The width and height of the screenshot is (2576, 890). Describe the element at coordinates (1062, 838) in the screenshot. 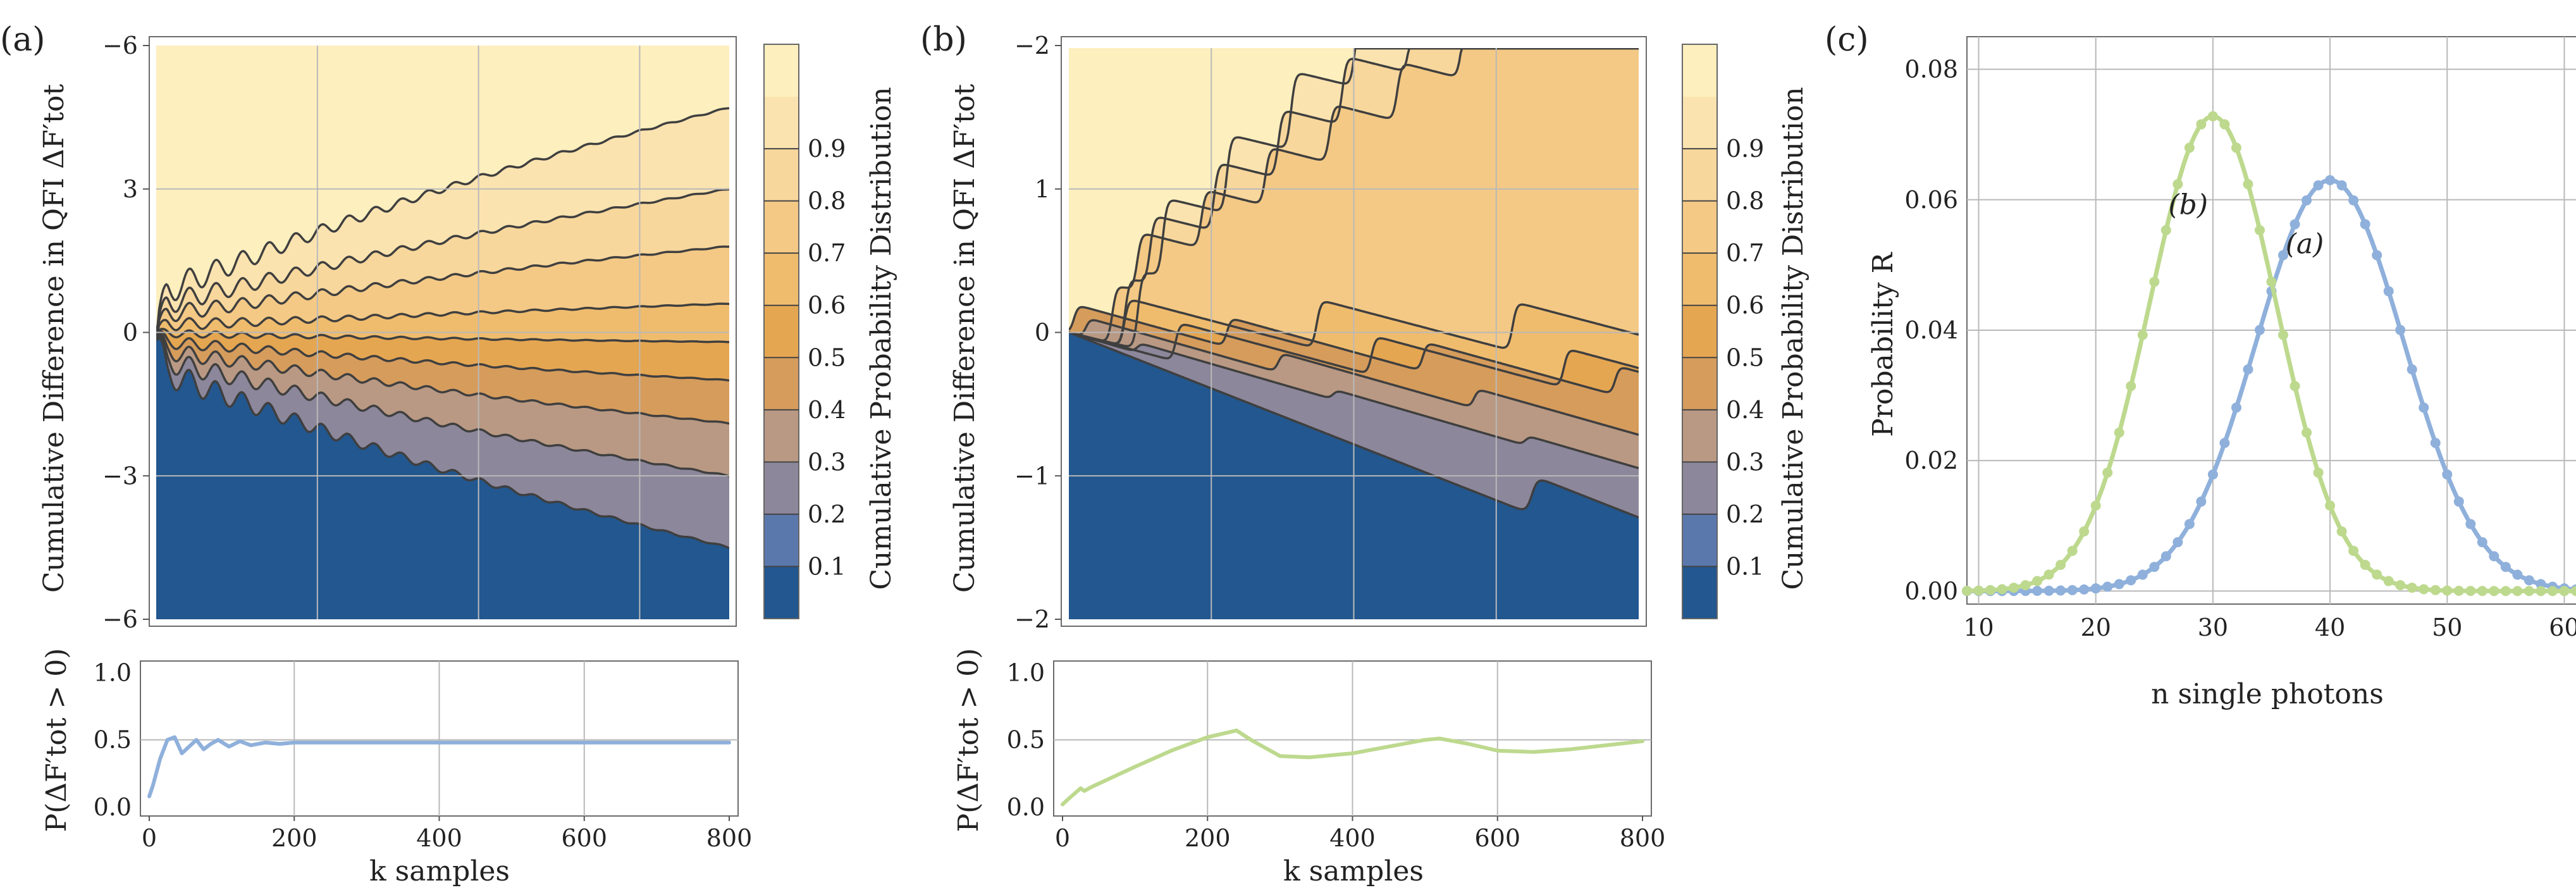

I see `sub-xtick-label: 0` at that location.